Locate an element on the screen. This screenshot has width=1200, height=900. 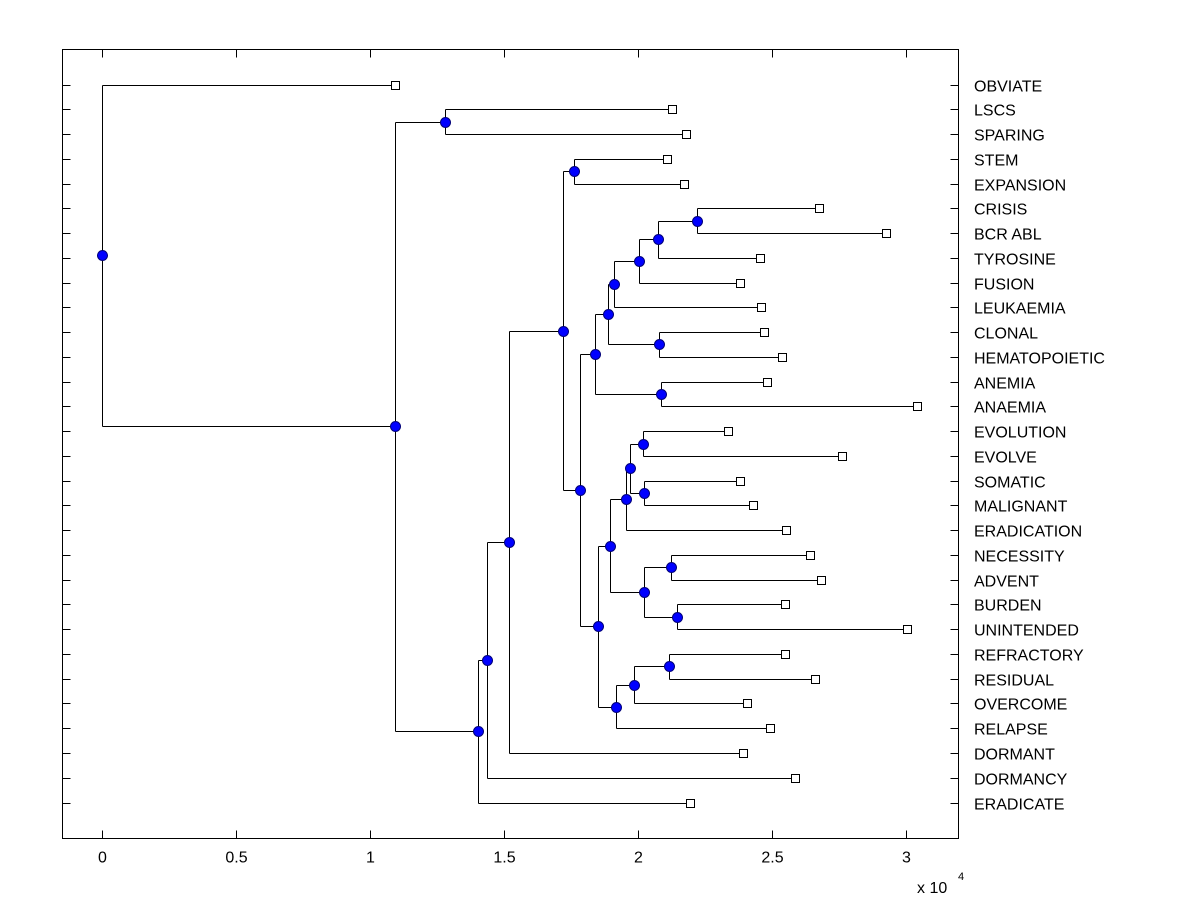
leaf-label: FUSION is located at coordinates (1004, 285).